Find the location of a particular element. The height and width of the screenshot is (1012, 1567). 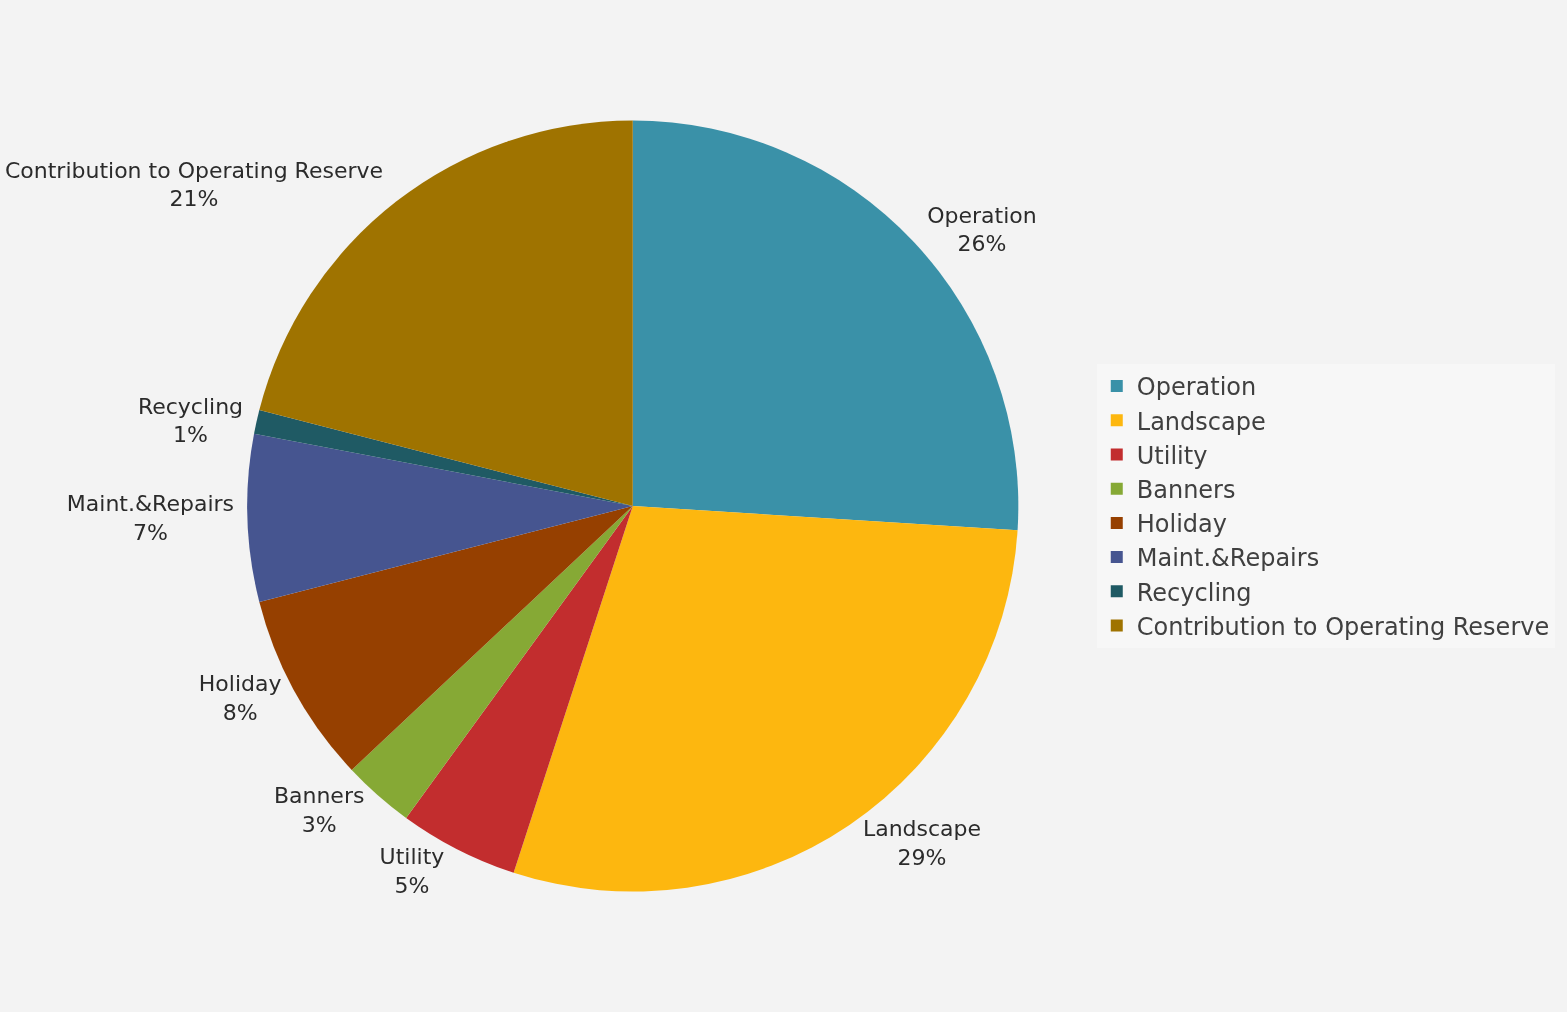

data-label: 1% is located at coordinates (190, 435).